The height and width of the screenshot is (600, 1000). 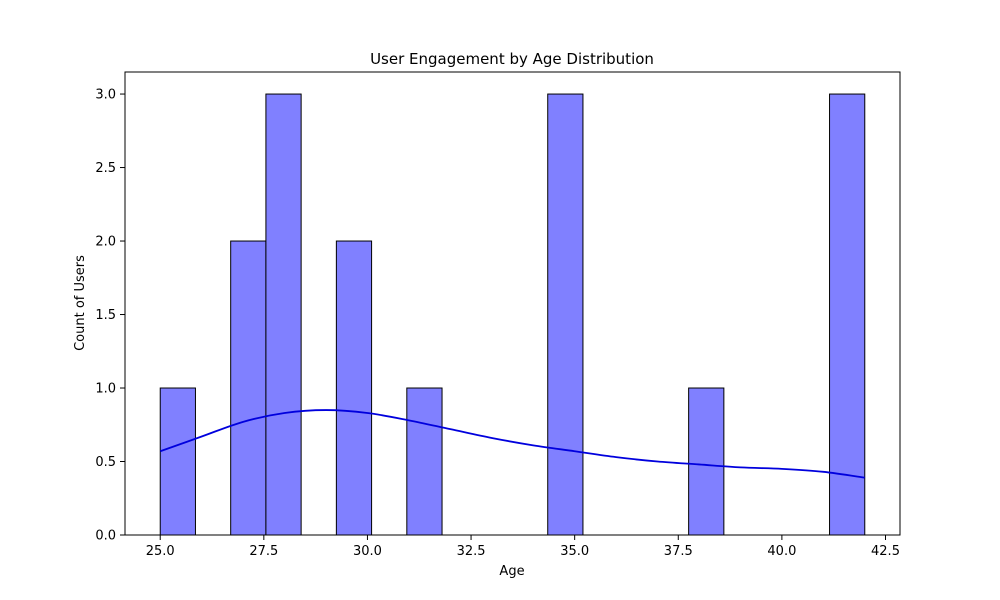 I want to click on x-tick-label: 25.0, so click(x=160, y=551).